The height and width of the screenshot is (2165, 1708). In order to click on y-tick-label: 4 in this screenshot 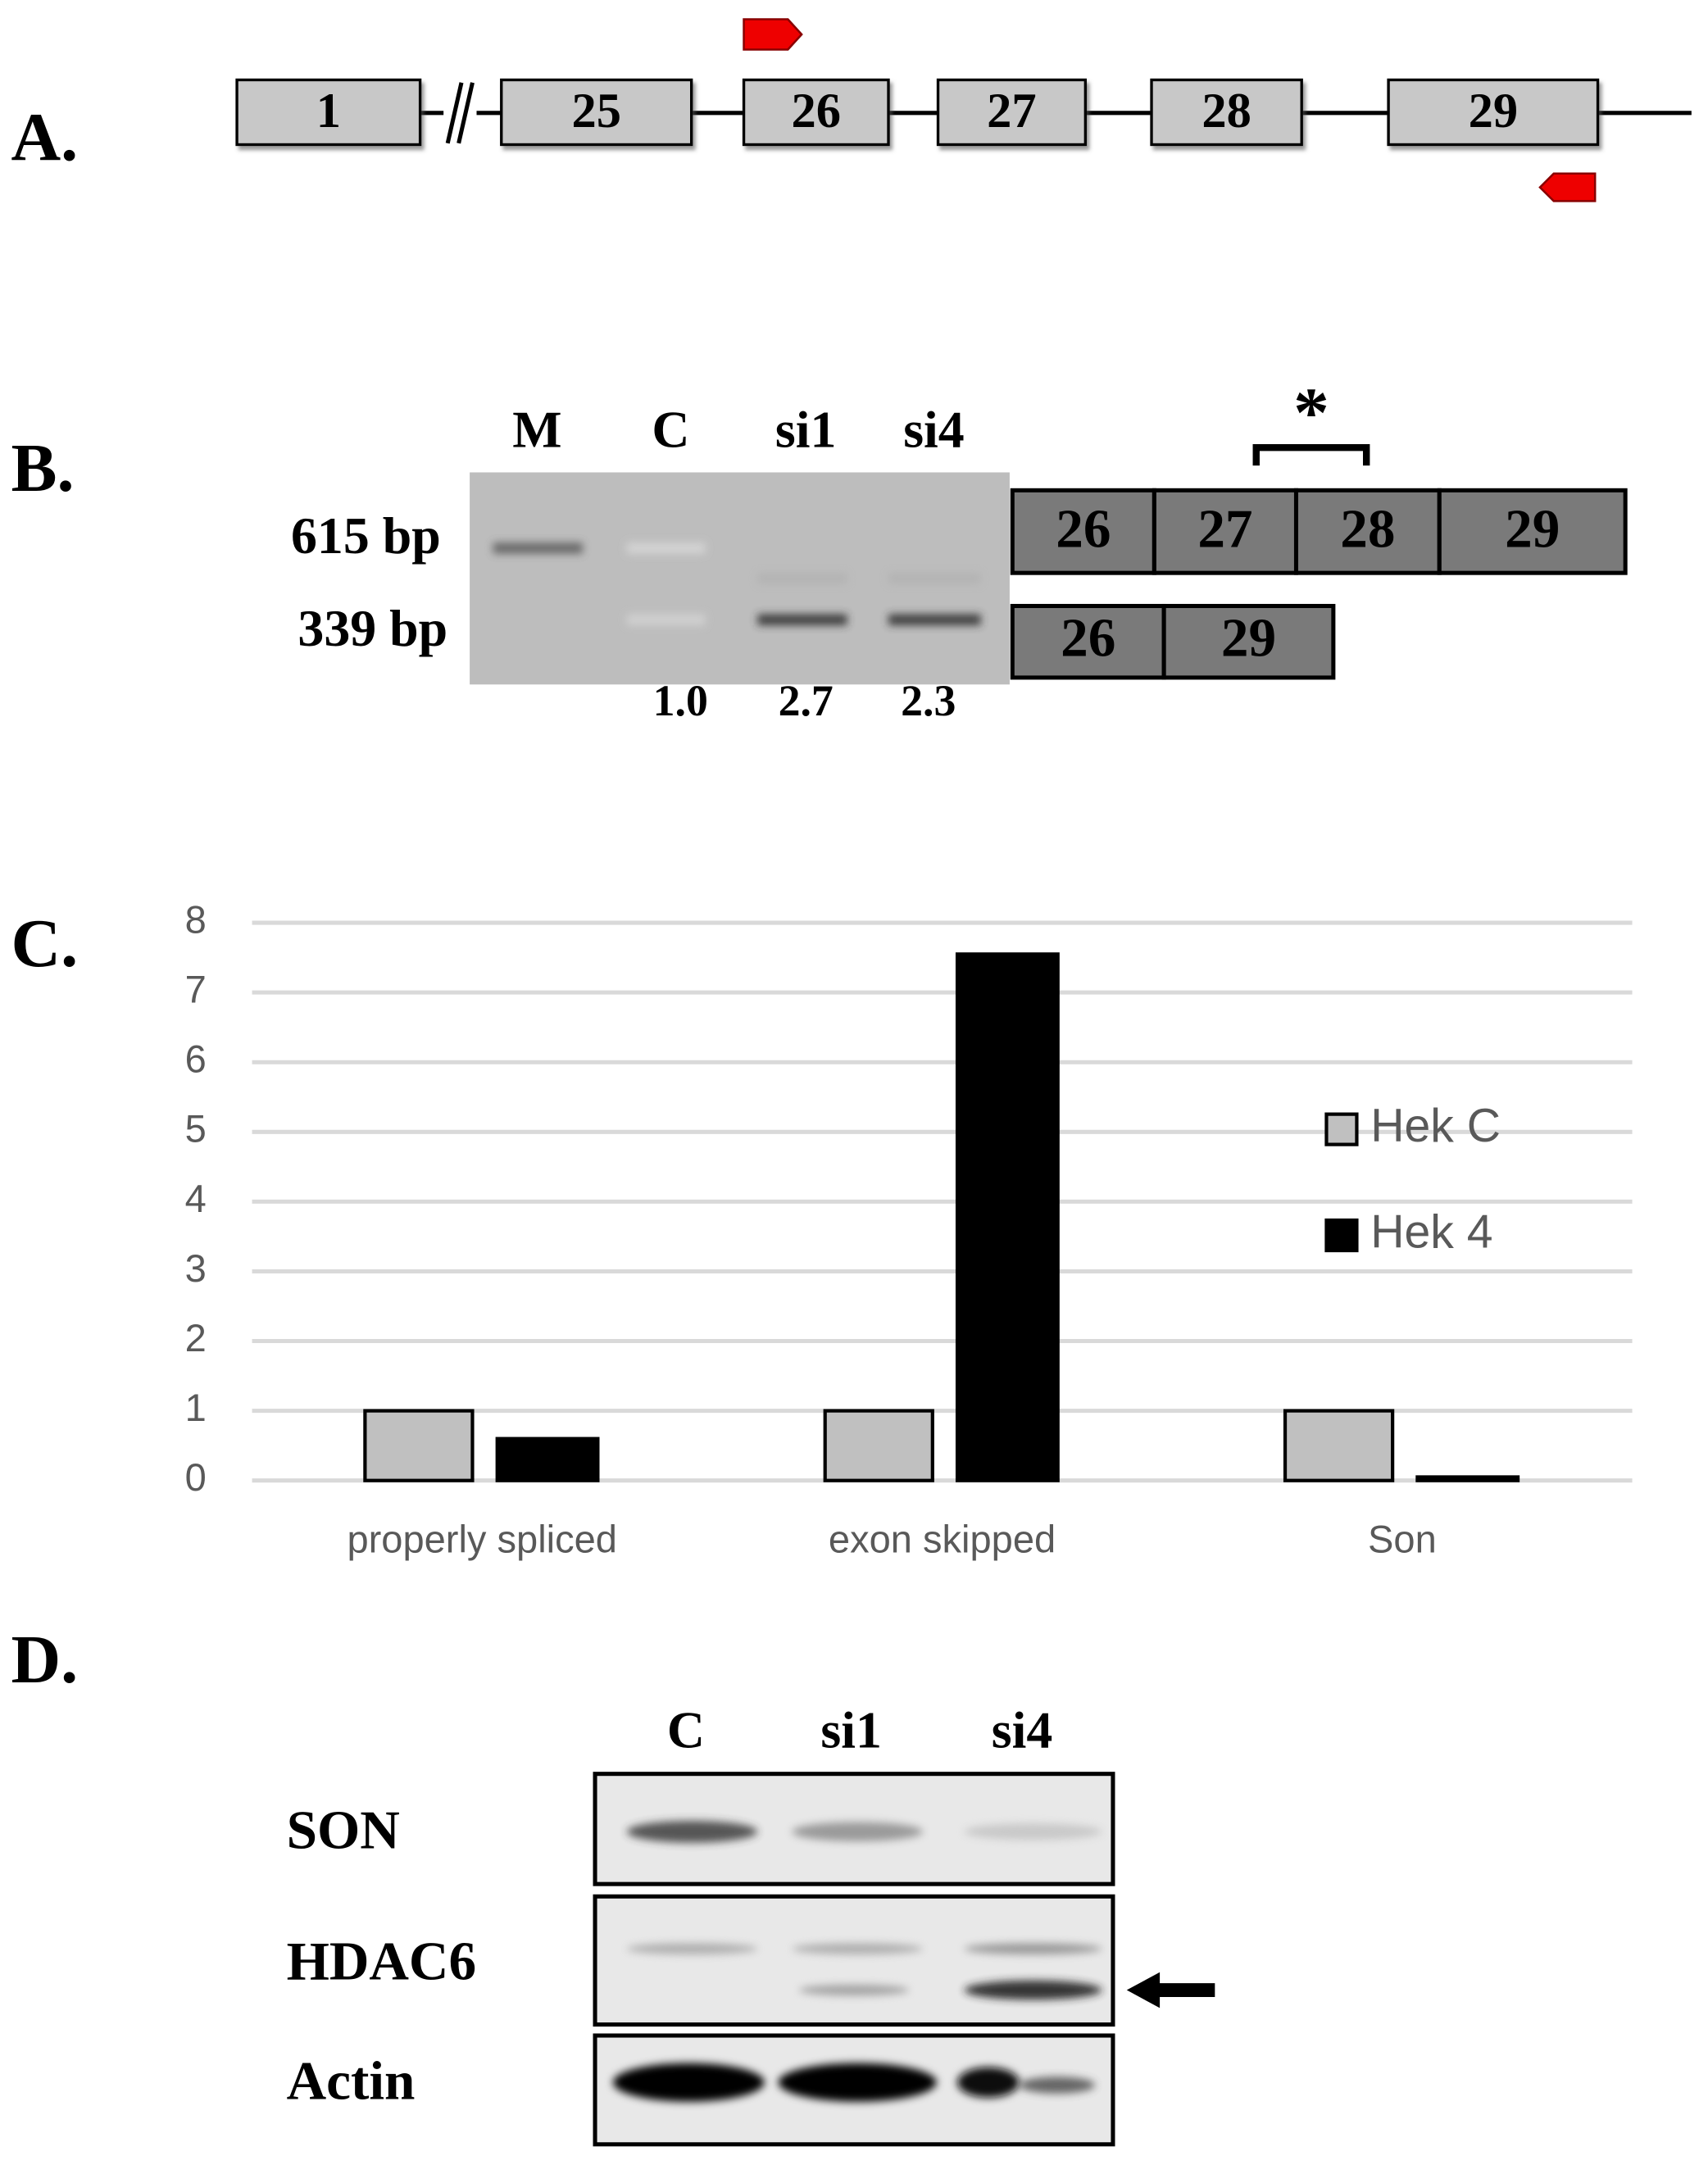, I will do `click(196, 1198)`.